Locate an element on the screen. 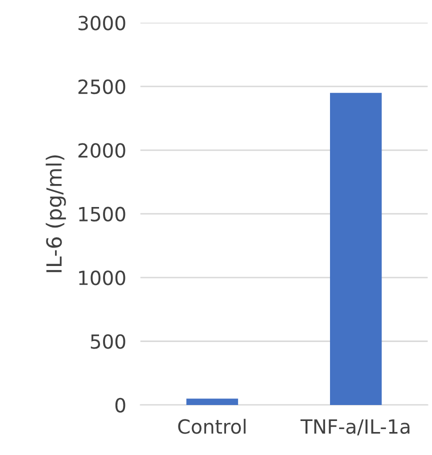  y-tick-label: 3000 is located at coordinates (102, 23).